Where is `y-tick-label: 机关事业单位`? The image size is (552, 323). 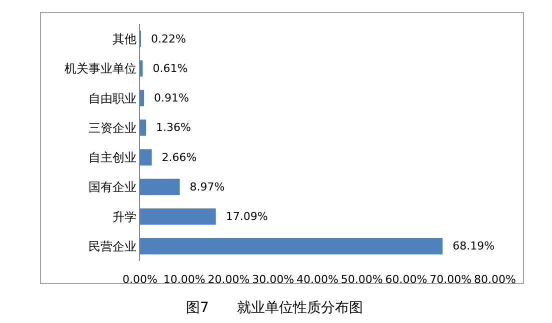 y-tick-label: 机关事业单位 is located at coordinates (100, 69).